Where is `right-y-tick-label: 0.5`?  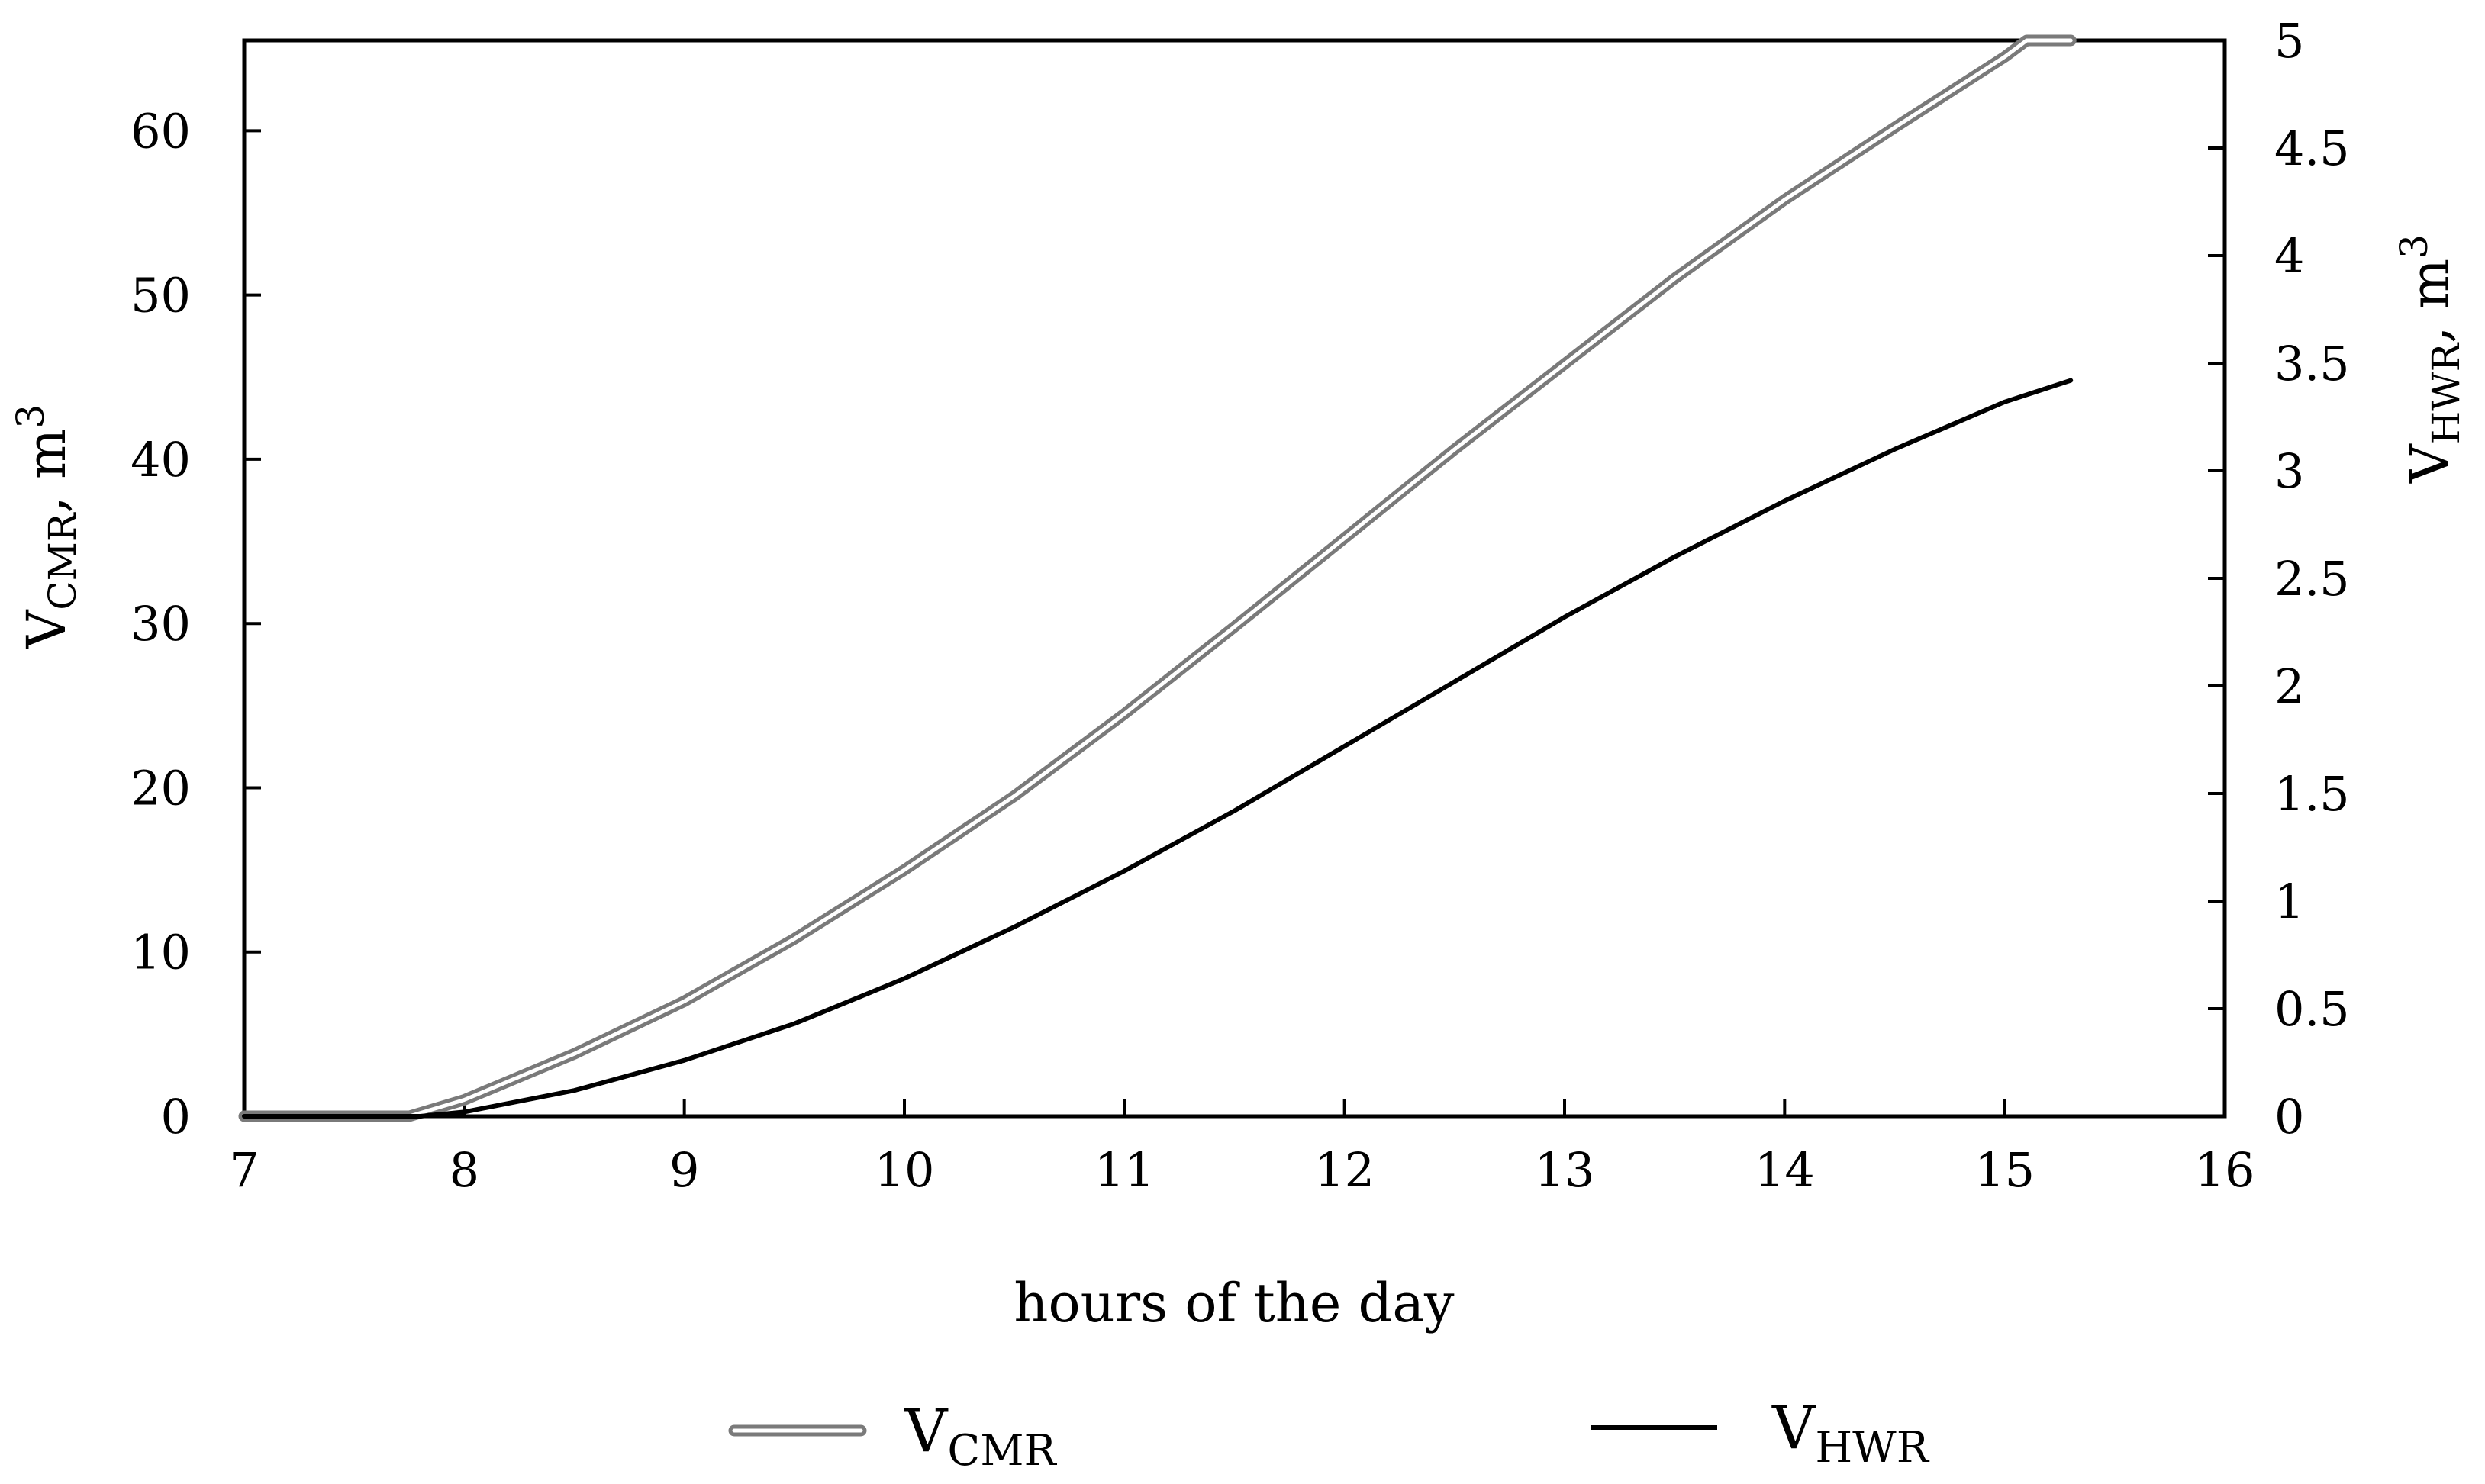 right-y-tick-label: 0.5 is located at coordinates (2312, 1009).